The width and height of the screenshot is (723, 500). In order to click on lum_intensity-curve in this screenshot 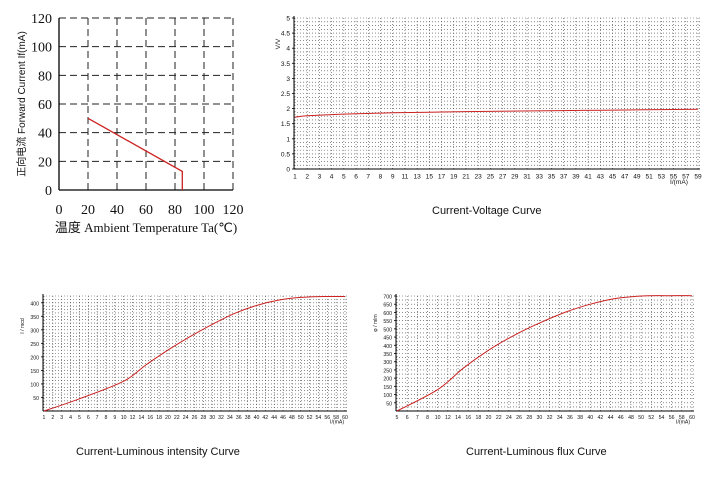, I will do `click(194, 353)`.